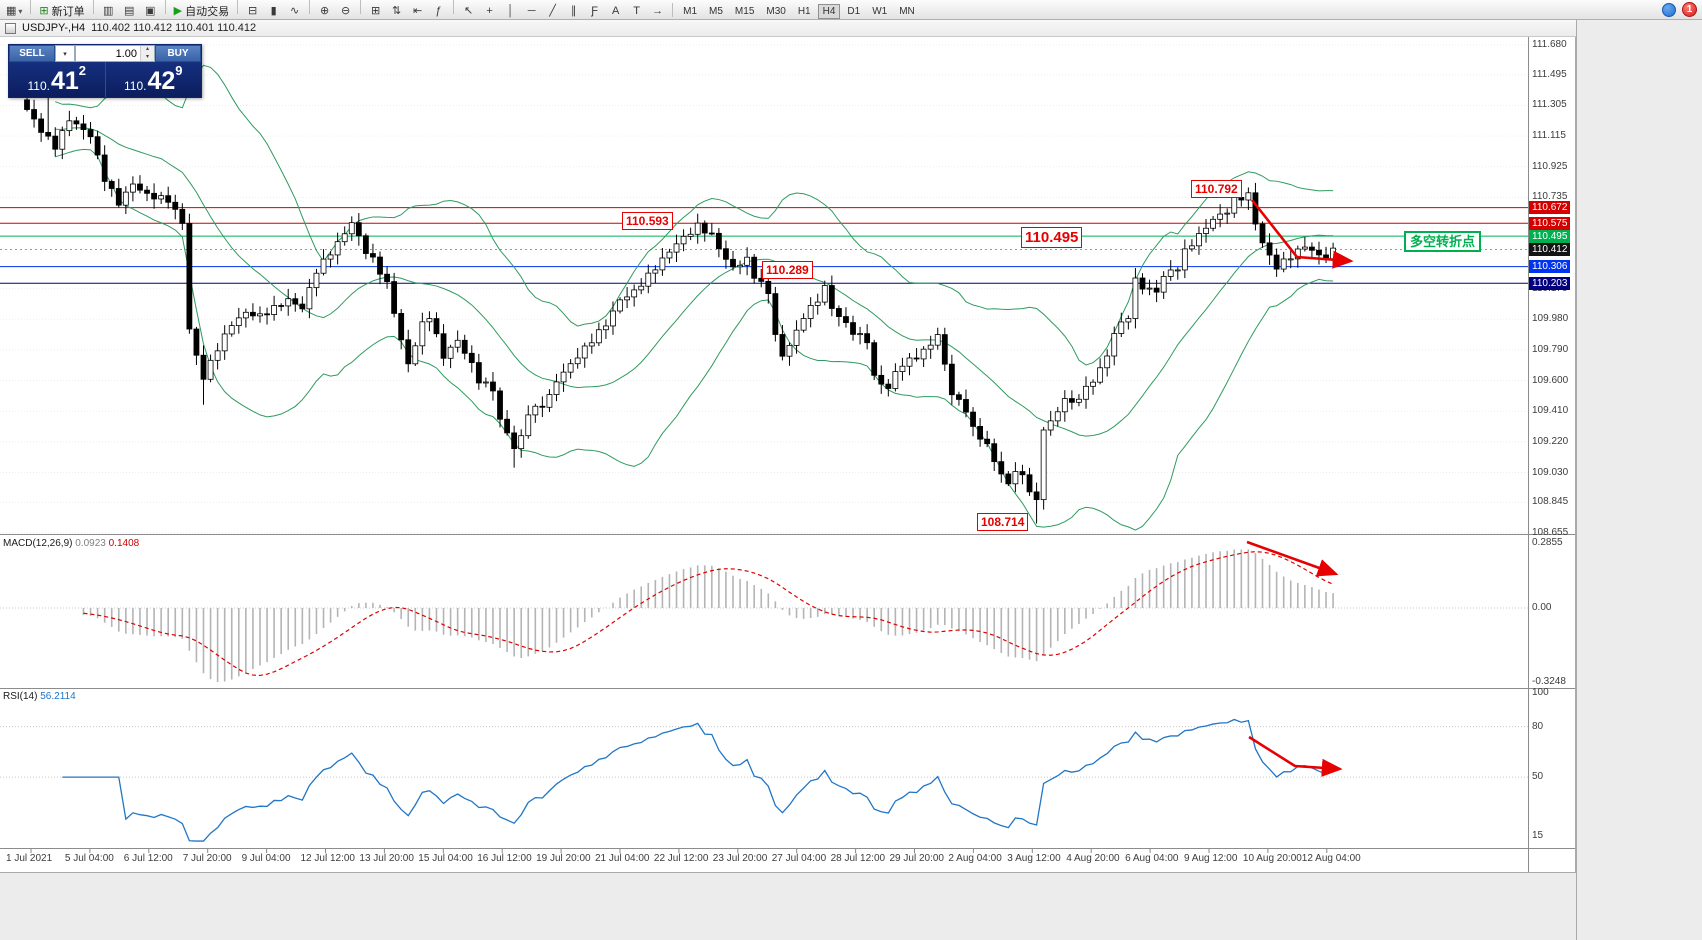 This screenshot has width=1702, height=940. Describe the element at coordinates (44, 10) in the screenshot. I see `new-order-icon: ⊞` at that location.